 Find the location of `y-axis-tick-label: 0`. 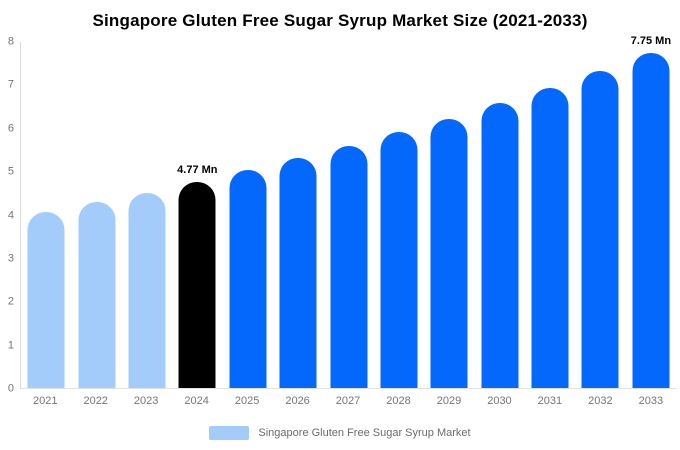

y-axis-tick-label: 0 is located at coordinates (10, 388).